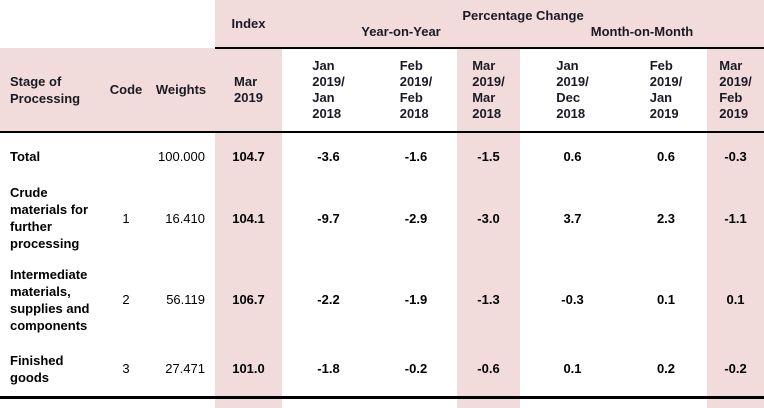 The image size is (764, 408). I want to click on cell-stage: Crude materials for further processing, so click(49, 218).